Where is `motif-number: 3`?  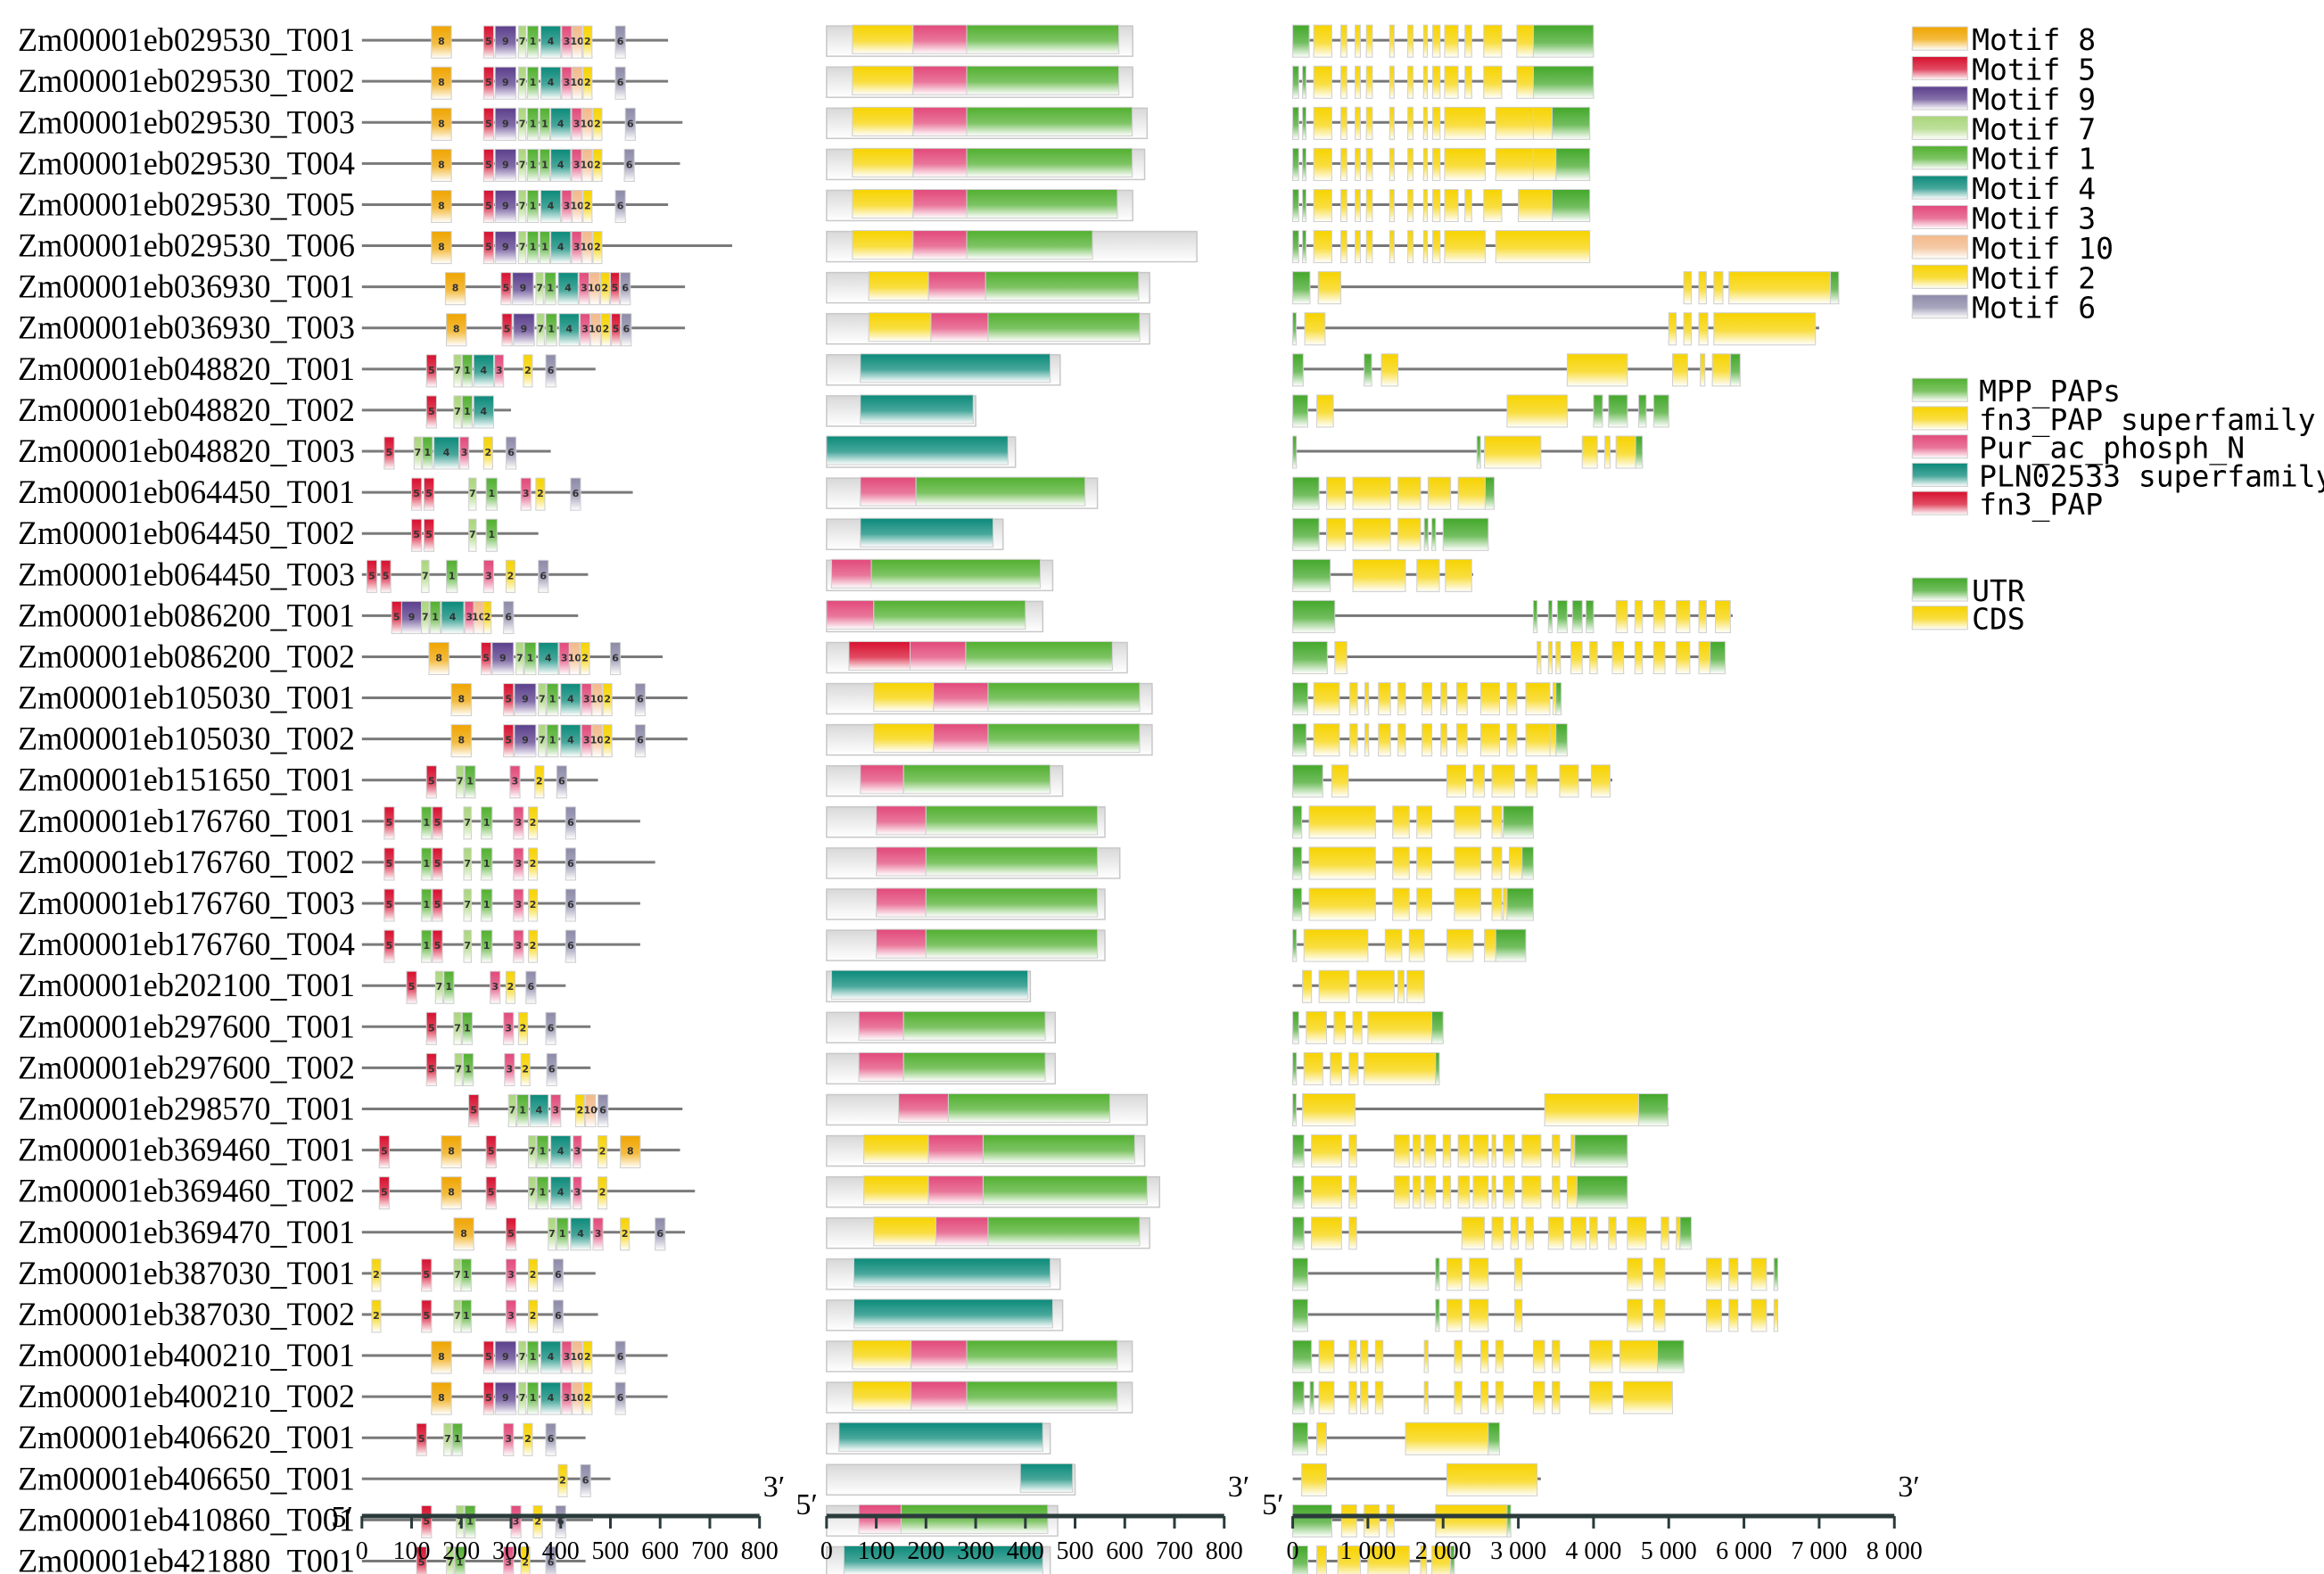 motif-number: 3 is located at coordinates (577, 165).